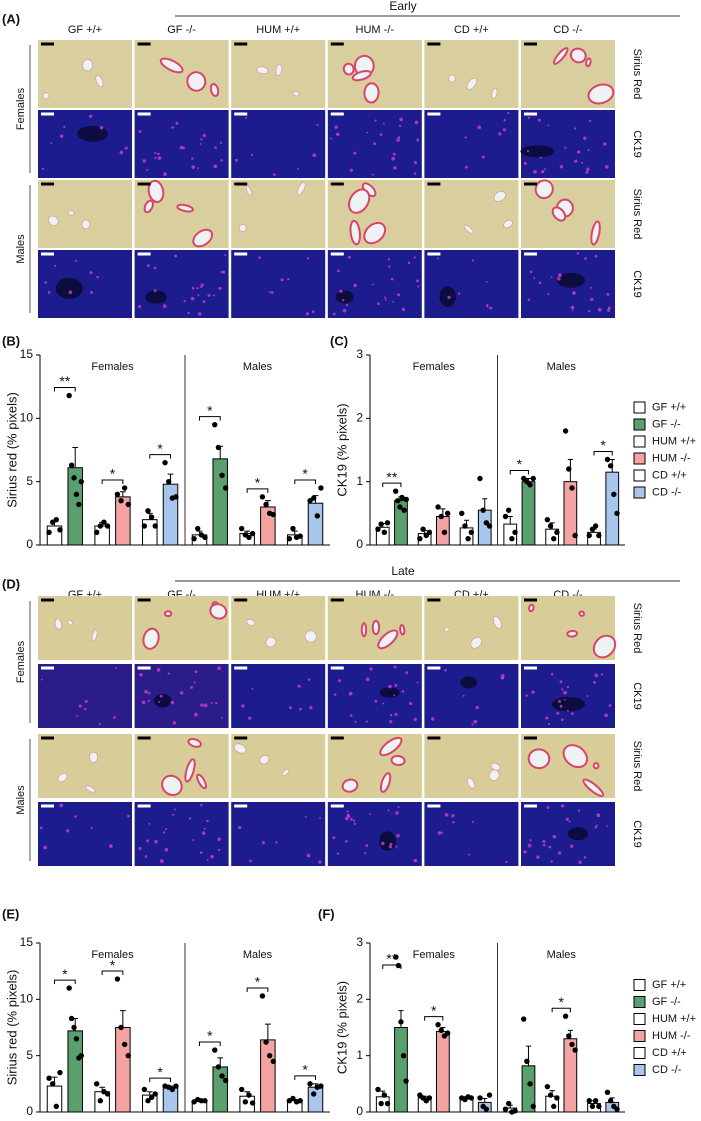  What do you see at coordinates (359, 1055) in the screenshot?
I see `y-tick-label: 1` at bounding box center [359, 1055].